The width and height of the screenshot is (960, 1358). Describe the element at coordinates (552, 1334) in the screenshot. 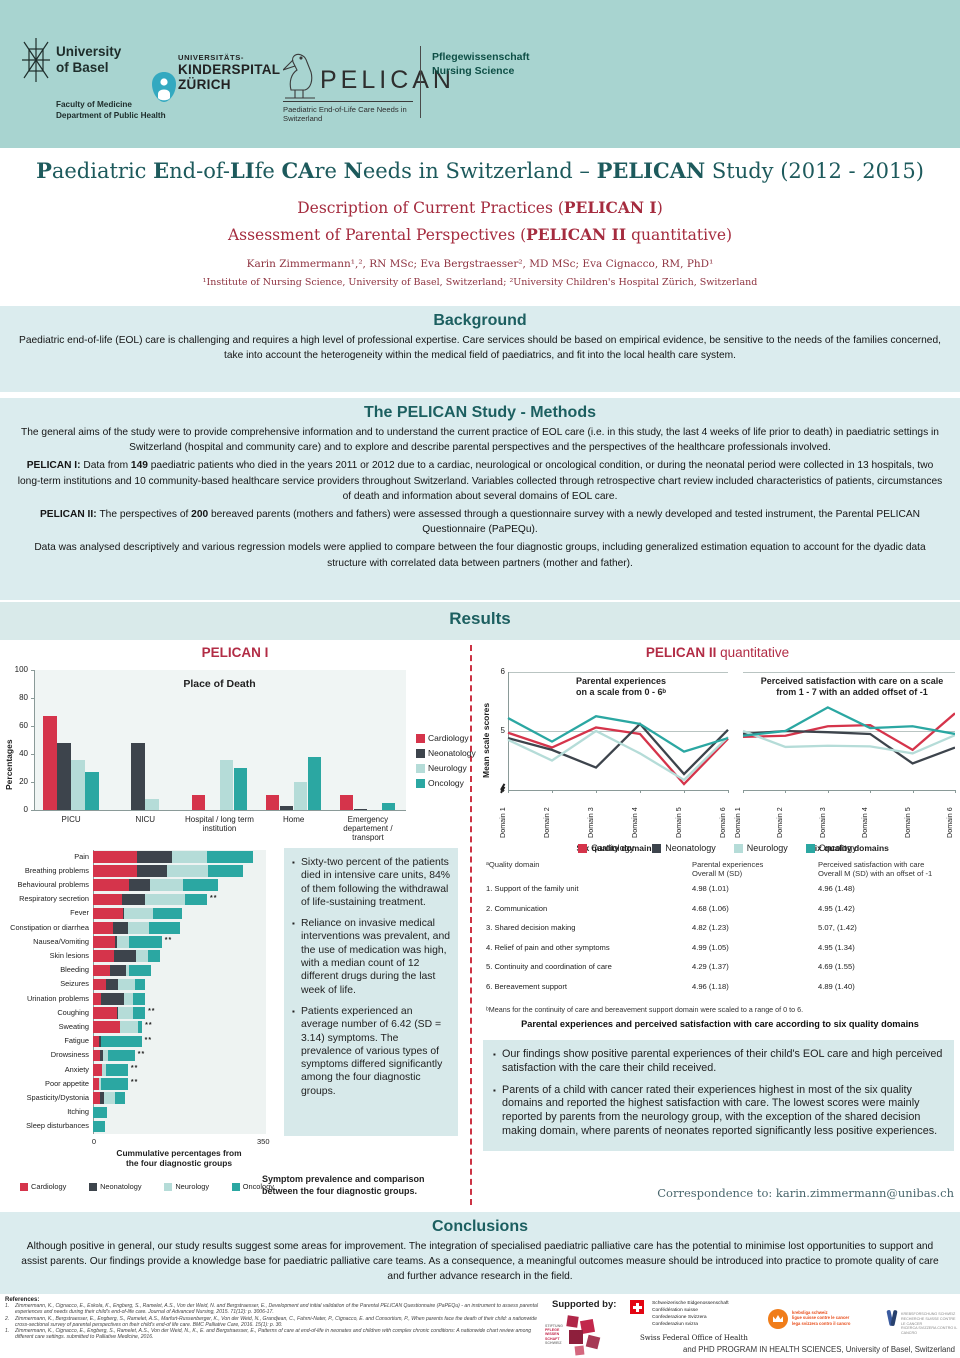

I see `stiftung-line: WISSEN` at that location.